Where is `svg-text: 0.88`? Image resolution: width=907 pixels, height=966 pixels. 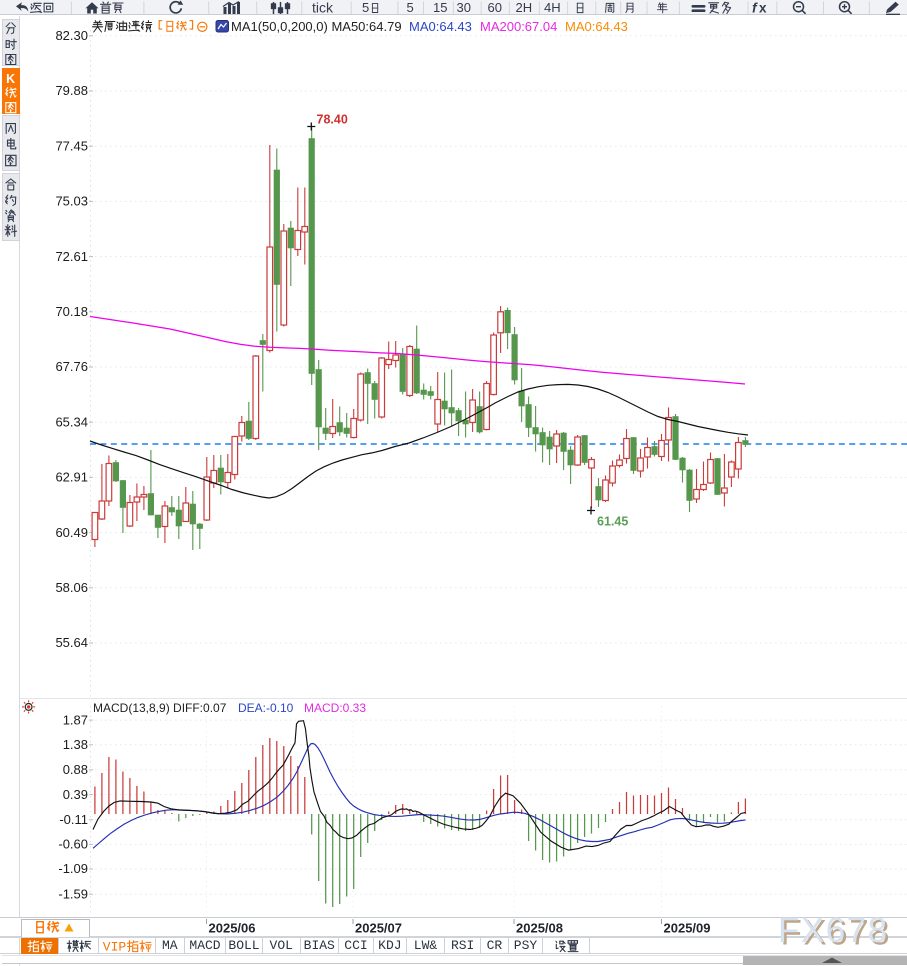
svg-text: 0.88 is located at coordinates (75, 769).